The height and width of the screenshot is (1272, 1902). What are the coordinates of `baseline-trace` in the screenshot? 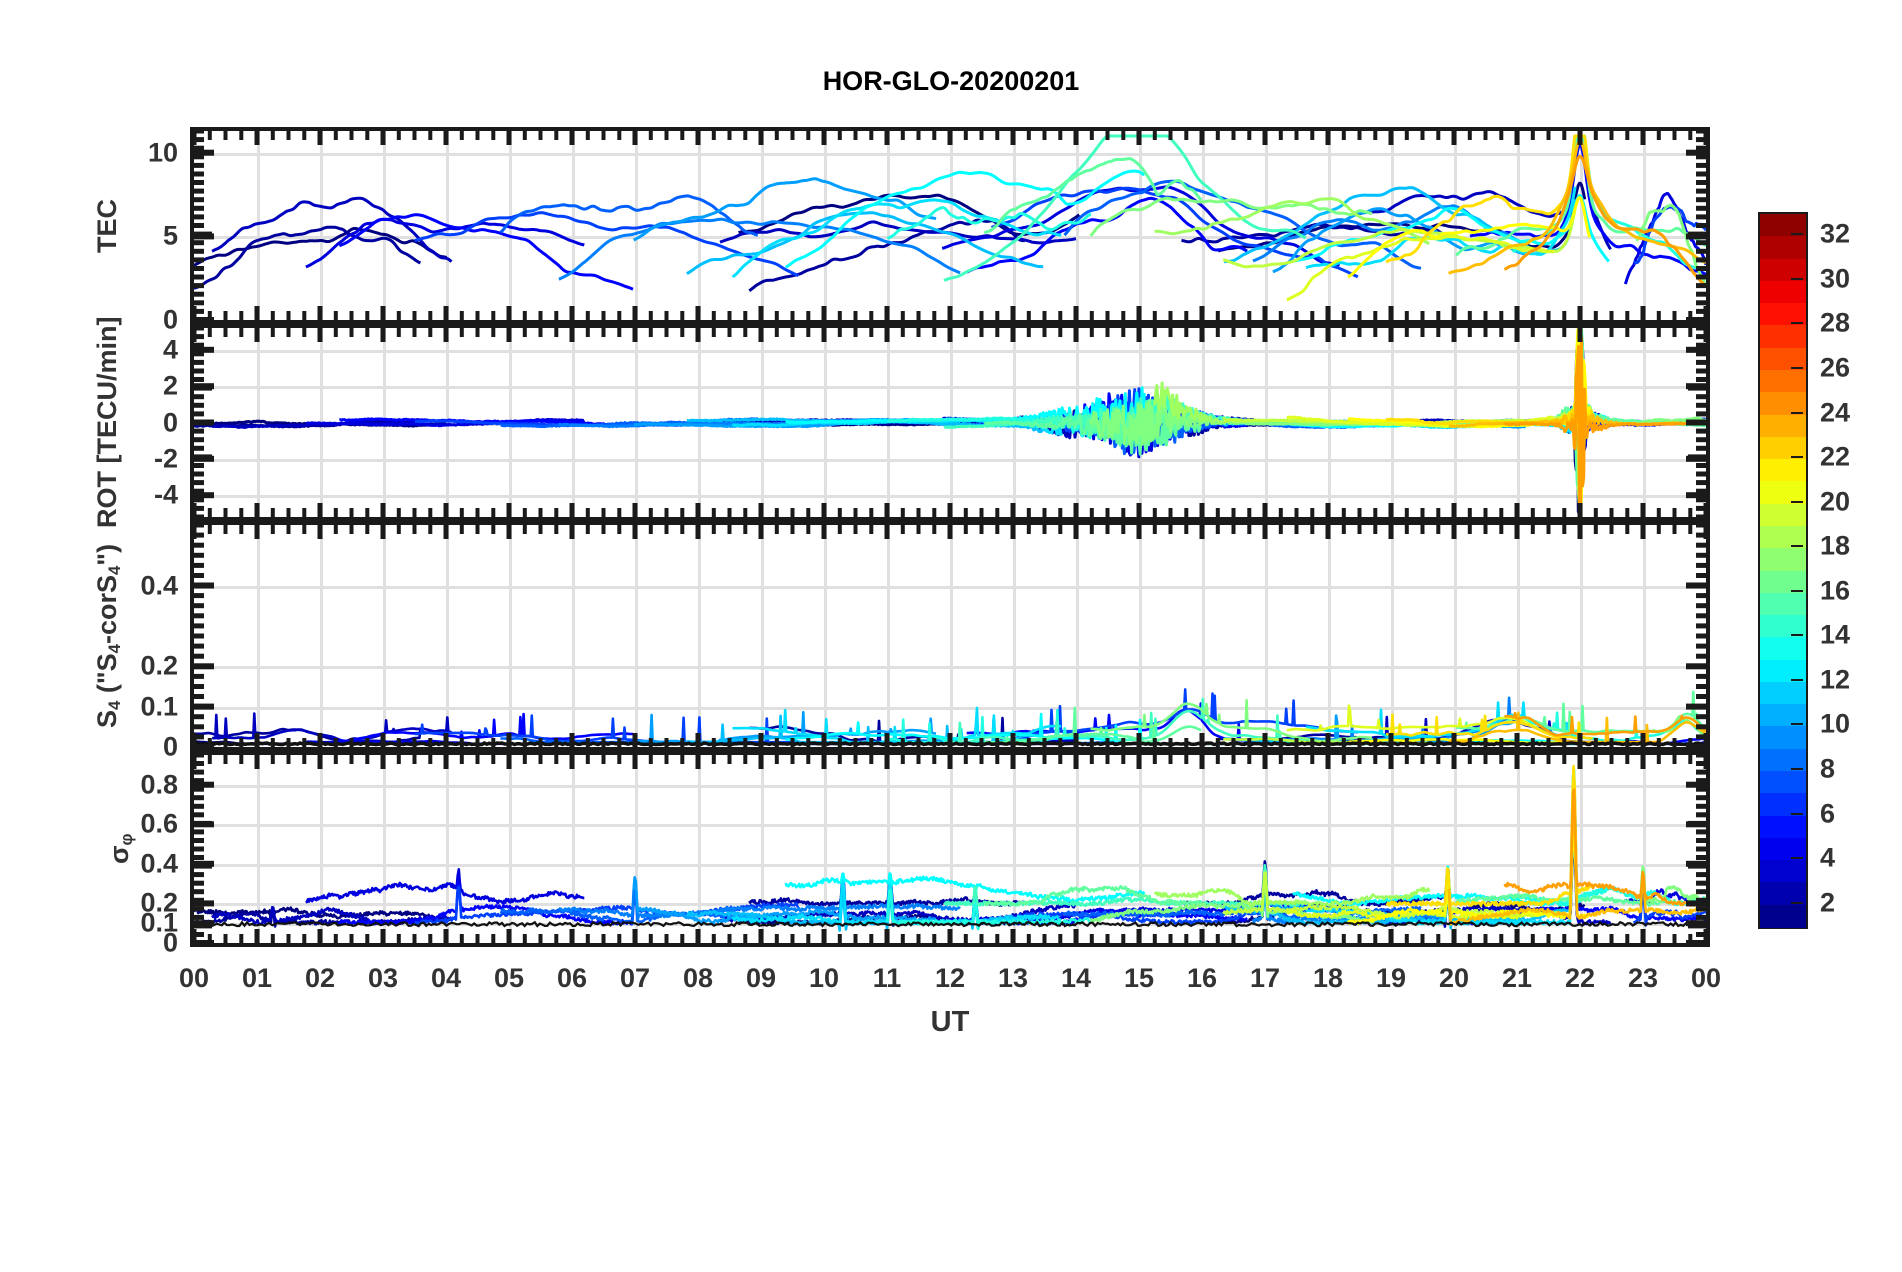 It's located at (950, 924).